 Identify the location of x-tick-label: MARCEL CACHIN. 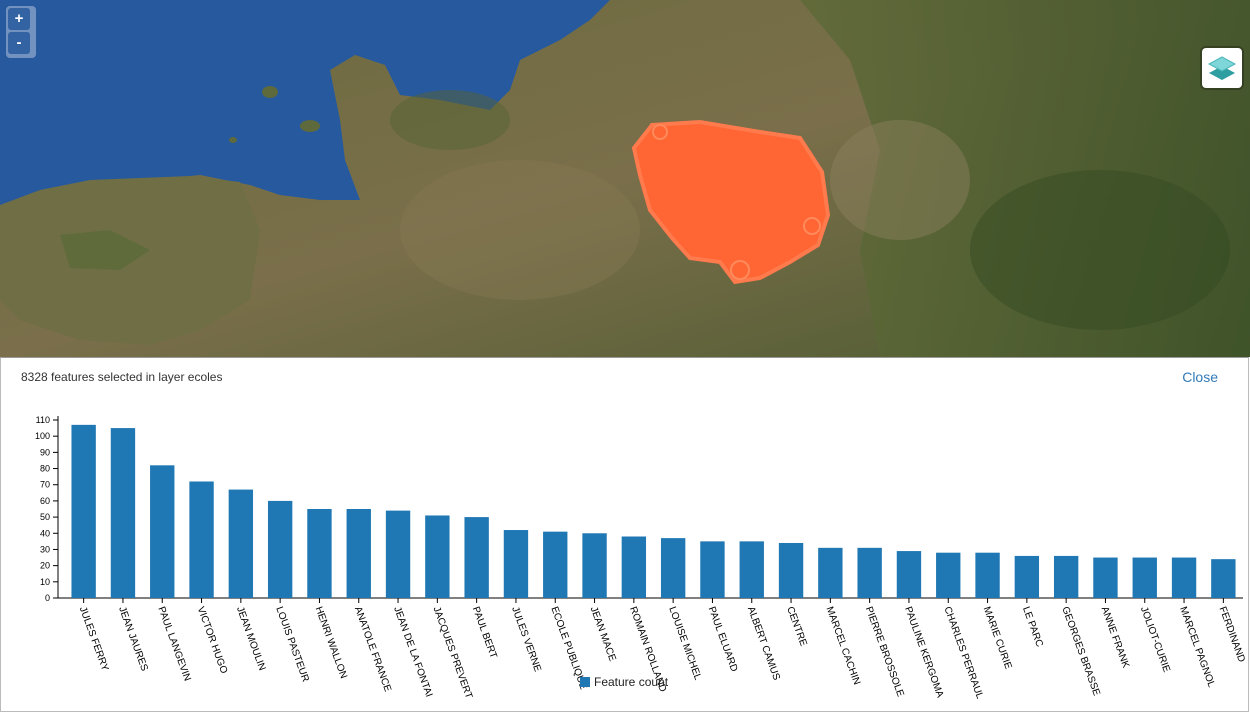
(843, 645).